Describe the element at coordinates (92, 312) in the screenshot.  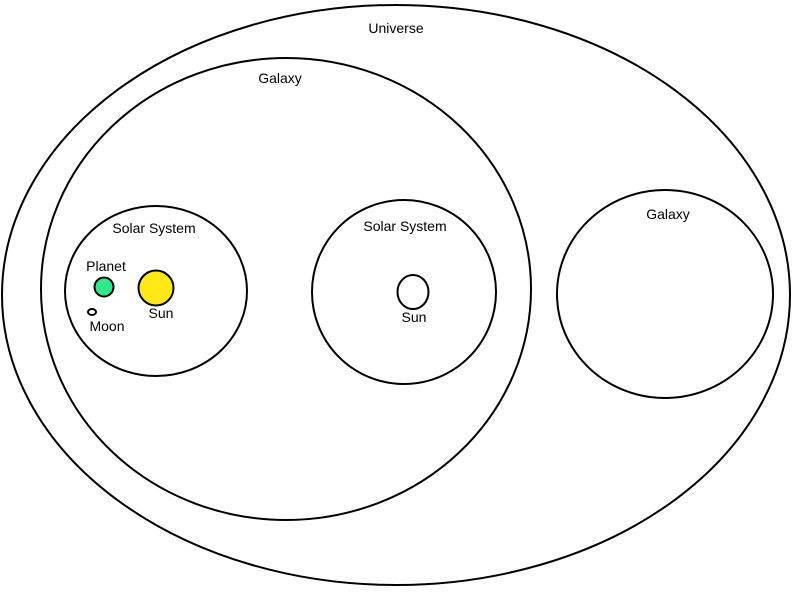
I see `moon-ellipse` at that location.